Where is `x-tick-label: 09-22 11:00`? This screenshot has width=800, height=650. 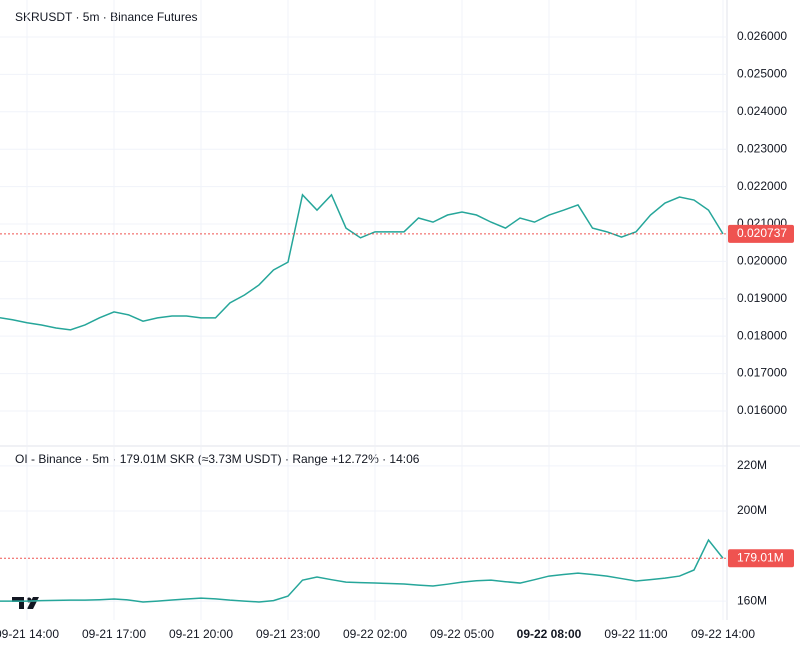 x-tick-label: 09-22 11:00 is located at coordinates (635, 634).